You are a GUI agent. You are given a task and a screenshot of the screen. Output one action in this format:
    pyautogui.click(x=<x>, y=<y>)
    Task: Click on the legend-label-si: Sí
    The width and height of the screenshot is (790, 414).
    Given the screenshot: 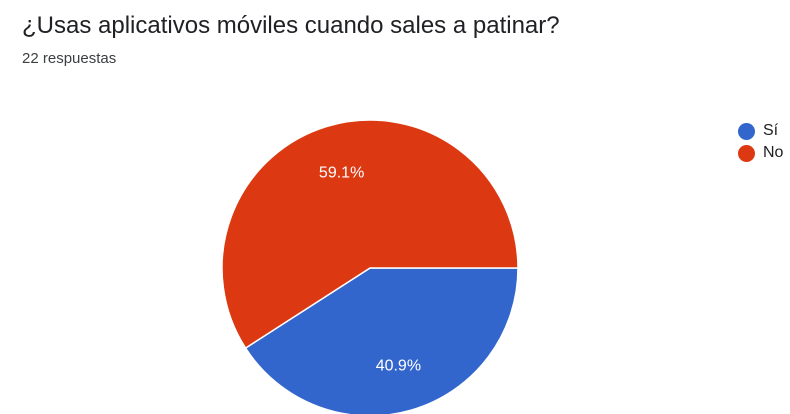 What is the action you would take?
    pyautogui.click(x=771, y=130)
    